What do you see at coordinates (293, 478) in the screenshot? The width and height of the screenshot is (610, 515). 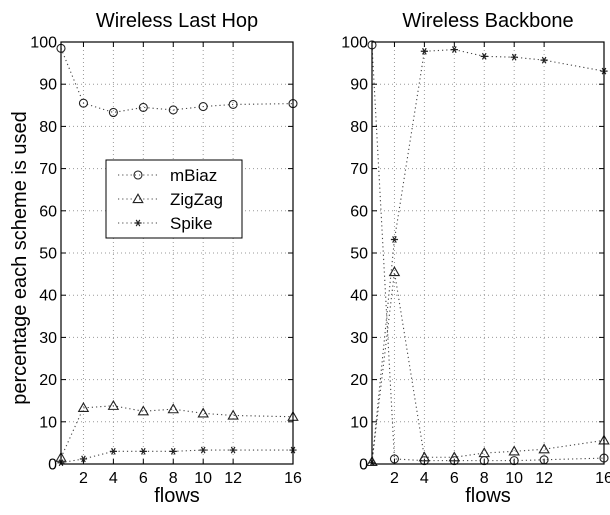 I see `x-tick-label-last-hop: 16` at bounding box center [293, 478].